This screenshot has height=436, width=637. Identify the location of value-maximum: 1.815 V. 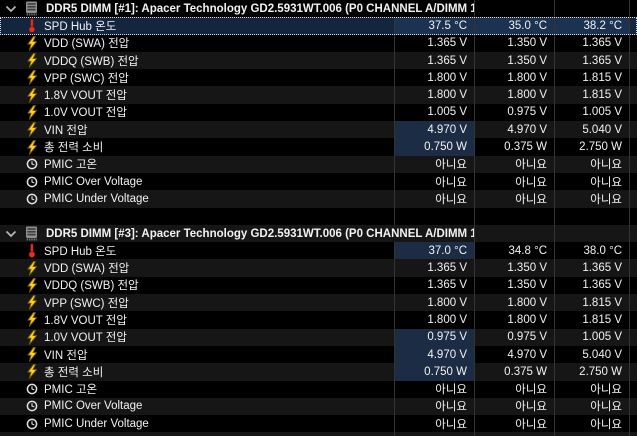
(592, 95).